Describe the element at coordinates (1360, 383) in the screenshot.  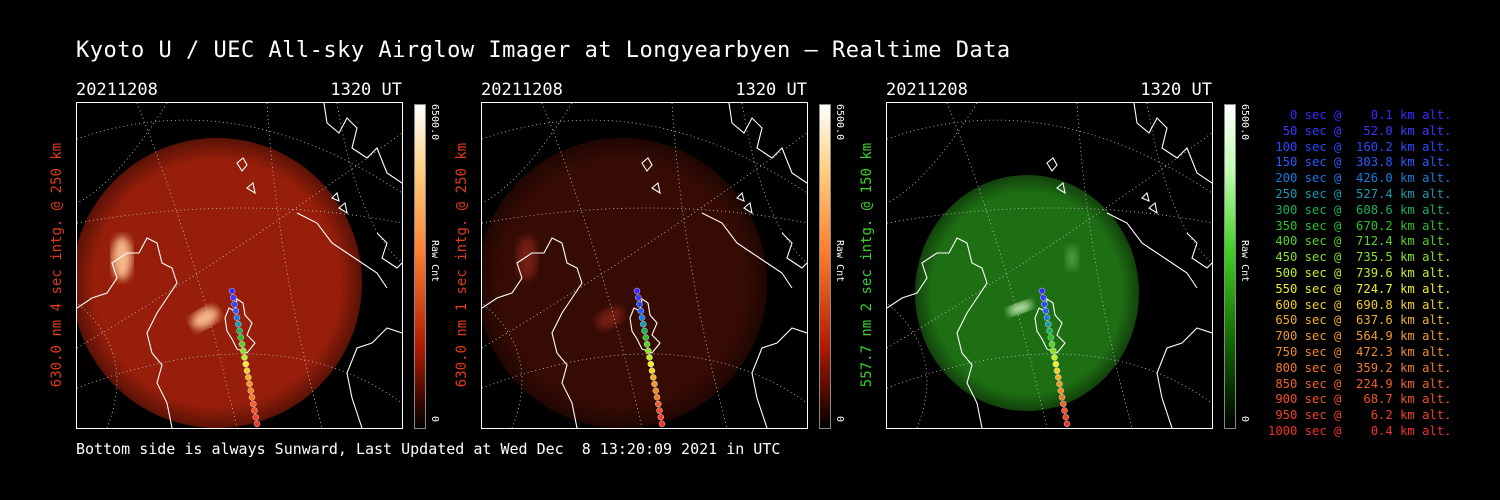
I see `legend-entry: 850 sec @ 224.9 km alt.` at that location.